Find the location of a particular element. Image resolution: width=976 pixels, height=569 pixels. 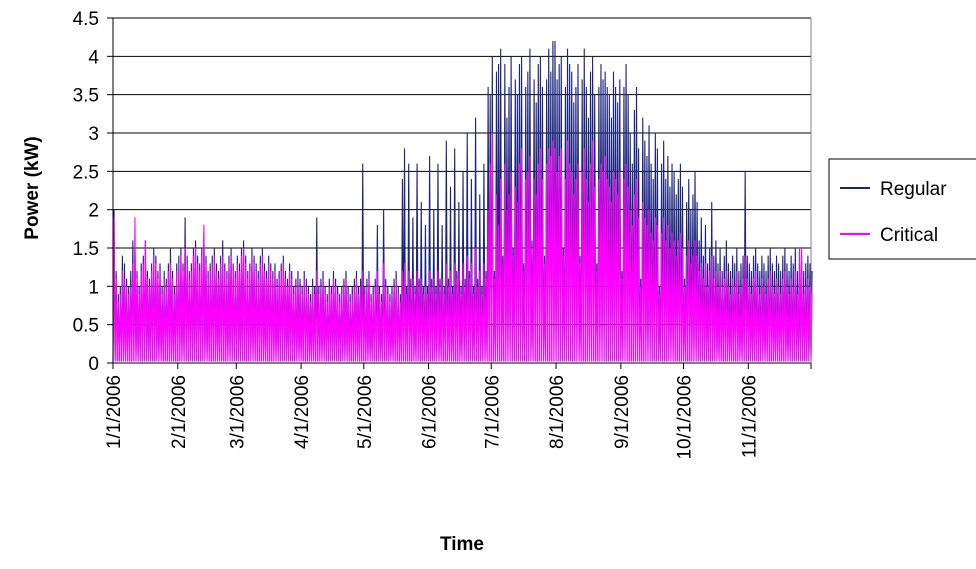

y-tick-label: 4 is located at coordinates (93, 57).